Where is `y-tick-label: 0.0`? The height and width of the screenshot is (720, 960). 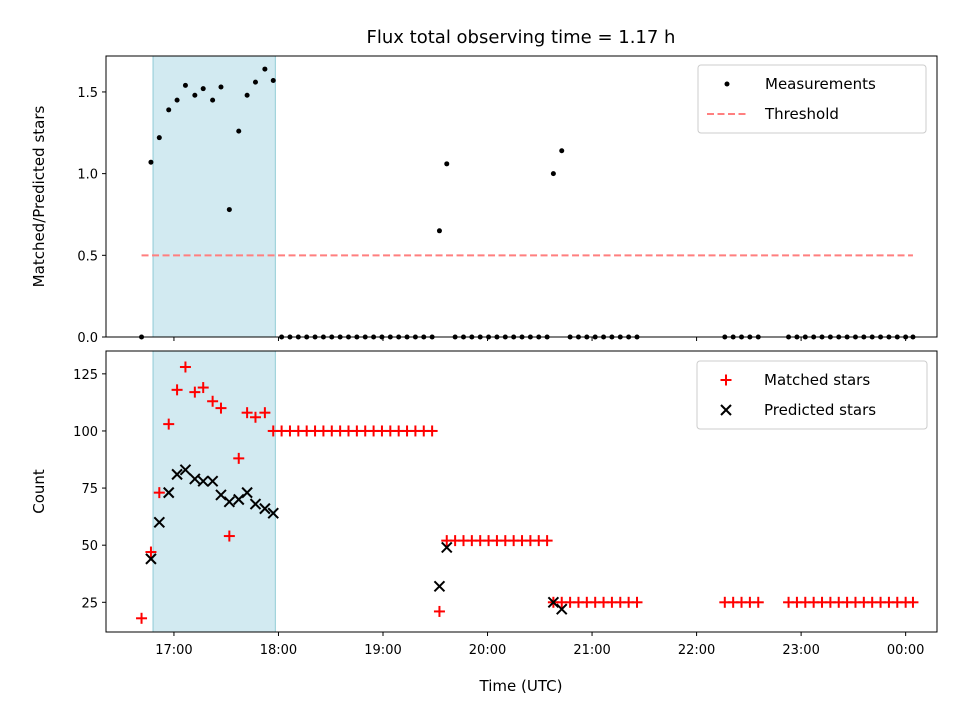 y-tick-label: 0.0 is located at coordinates (87, 338).